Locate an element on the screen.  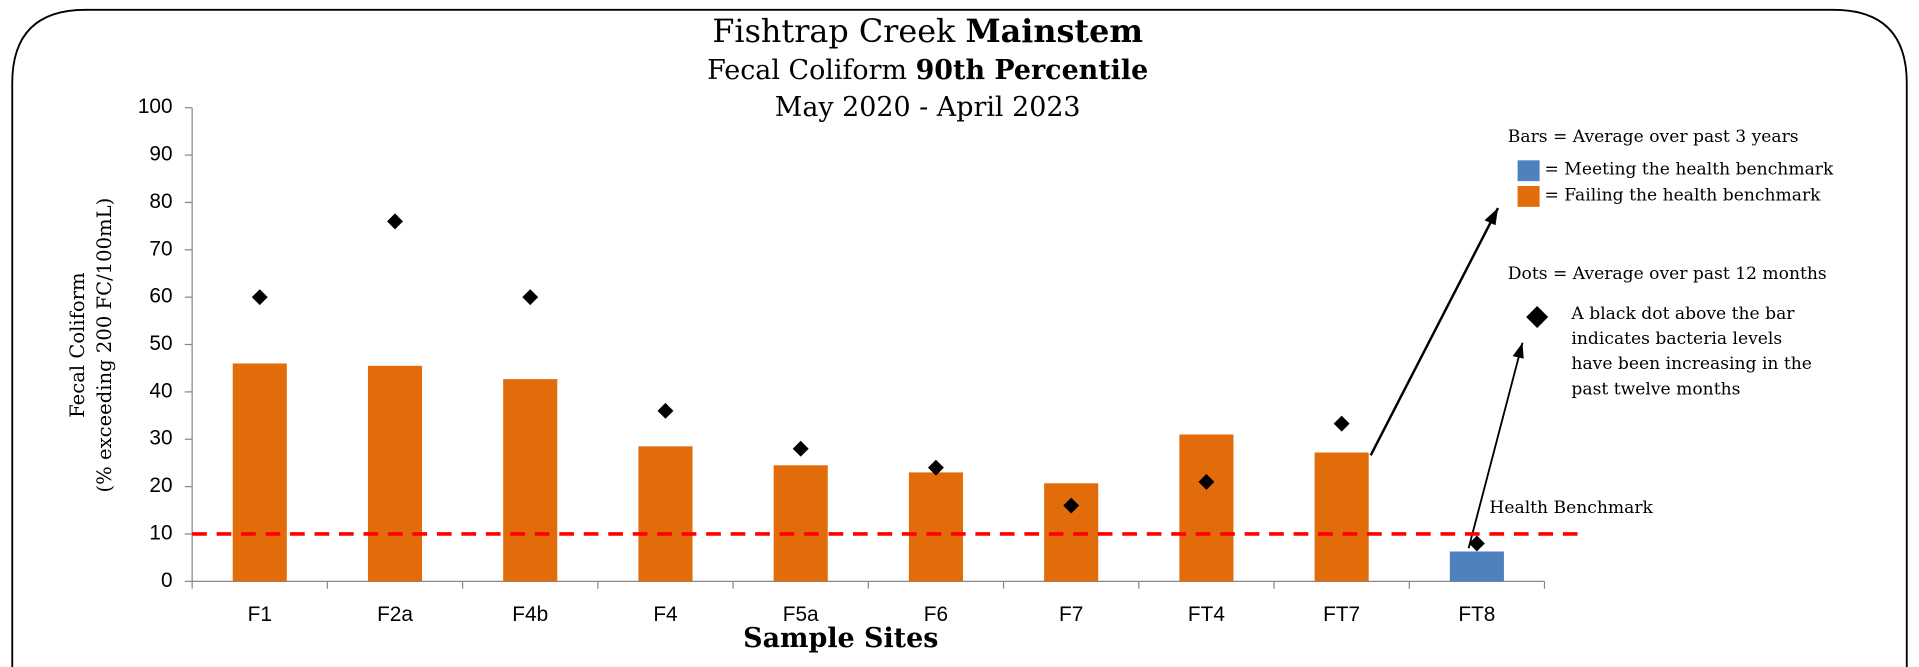
dot-note: have been increasing in the is located at coordinates (1691, 364).